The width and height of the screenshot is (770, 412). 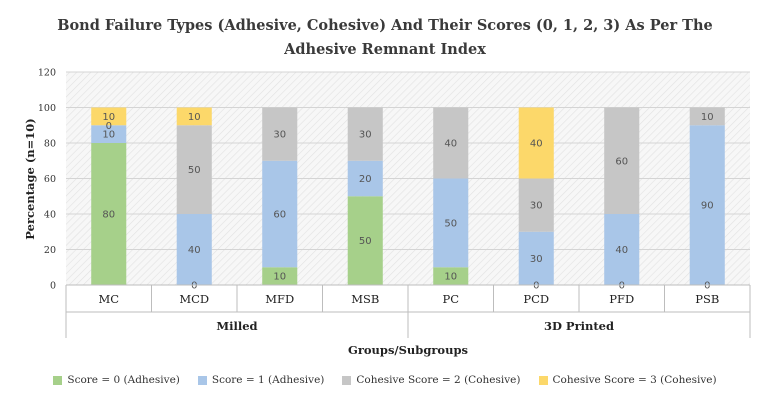 I want to click on category-label: PFD, so click(x=621, y=299).